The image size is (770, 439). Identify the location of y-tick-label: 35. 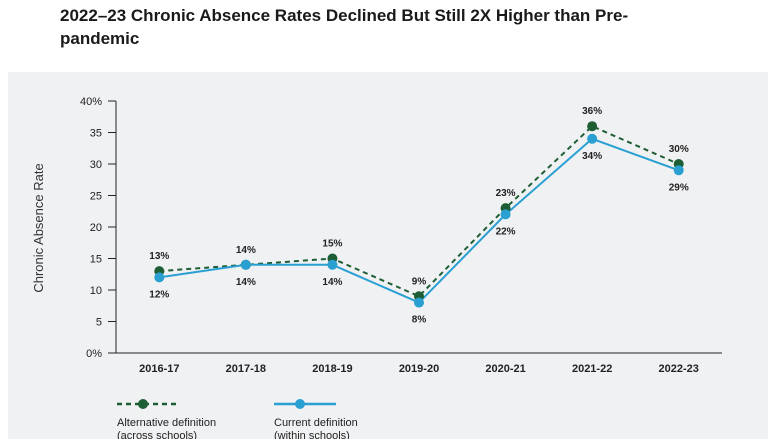
(96, 134).